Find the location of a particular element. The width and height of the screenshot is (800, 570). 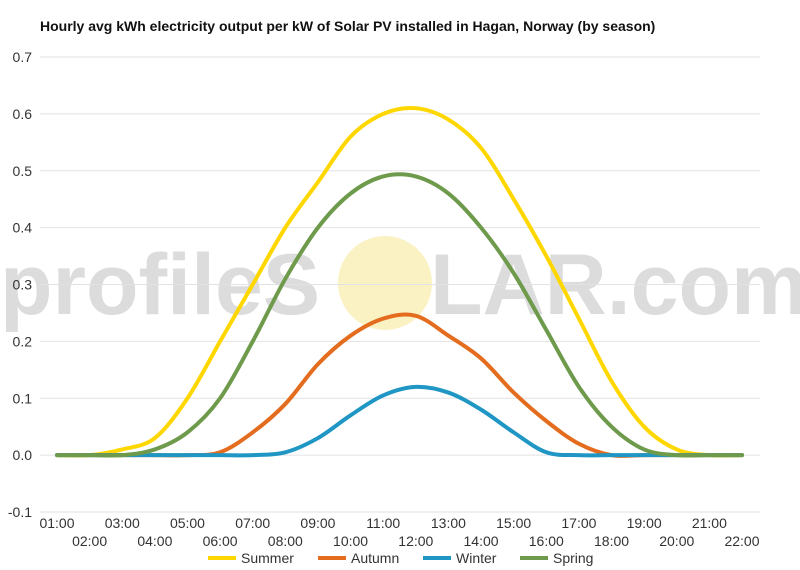

x-tick-label: 09:00 is located at coordinates (317, 523).